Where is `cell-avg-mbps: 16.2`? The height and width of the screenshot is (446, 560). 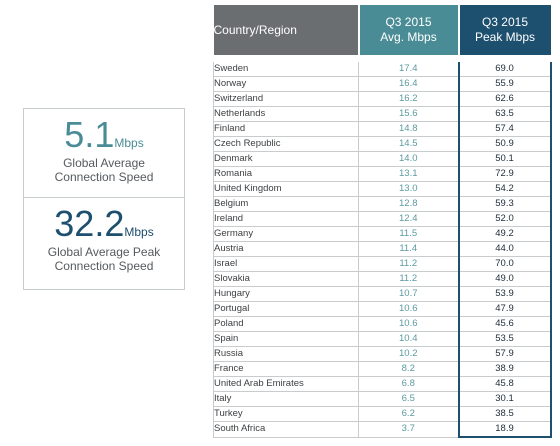
cell-avg-mbps: 16.2 is located at coordinates (408, 99).